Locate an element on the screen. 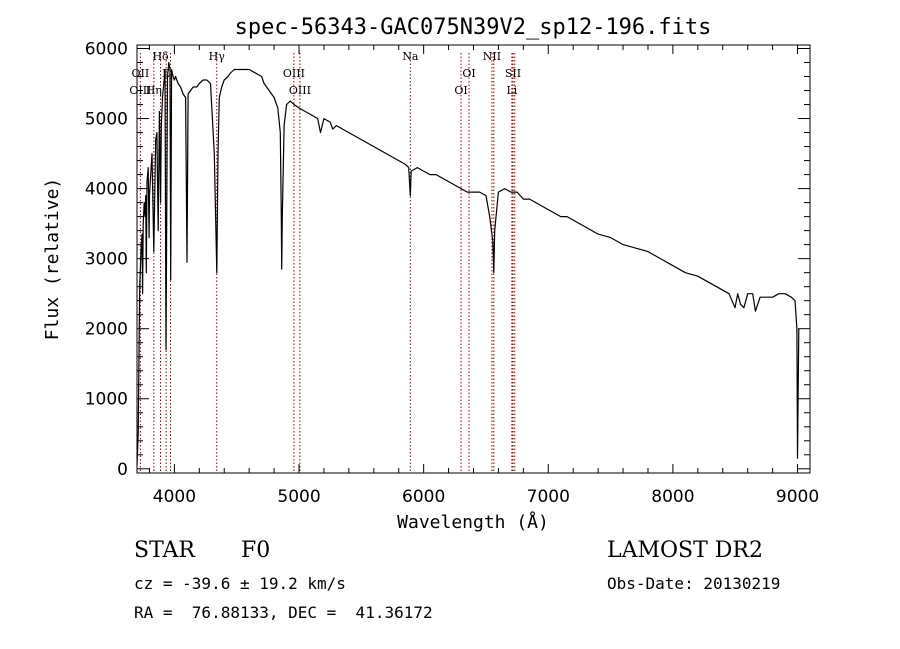 Image resolution: width=900 pixels, height=649 pixels. x-tick-label: 5000 is located at coordinates (298, 497).